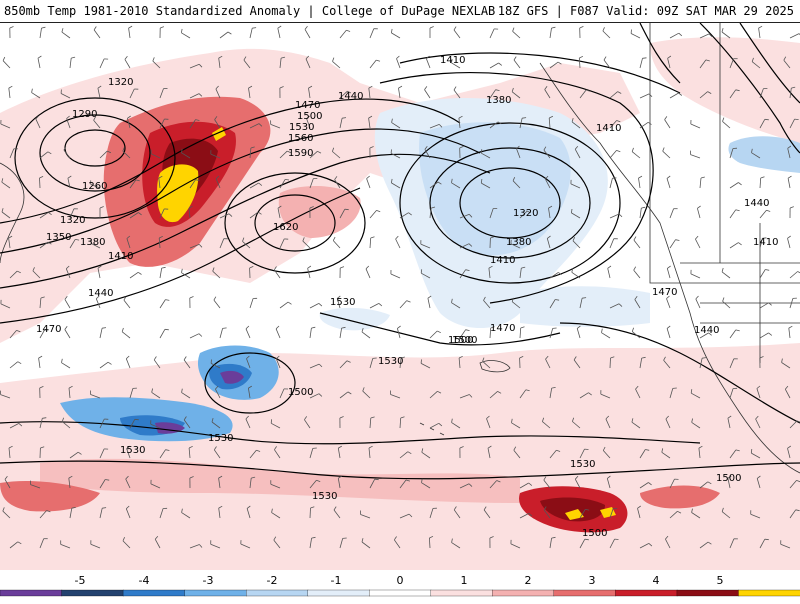 This screenshot has height=604, width=800. Describe the element at coordinates (272, 580) in the screenshot. I see `colorbar-tick-label: -2` at that location.